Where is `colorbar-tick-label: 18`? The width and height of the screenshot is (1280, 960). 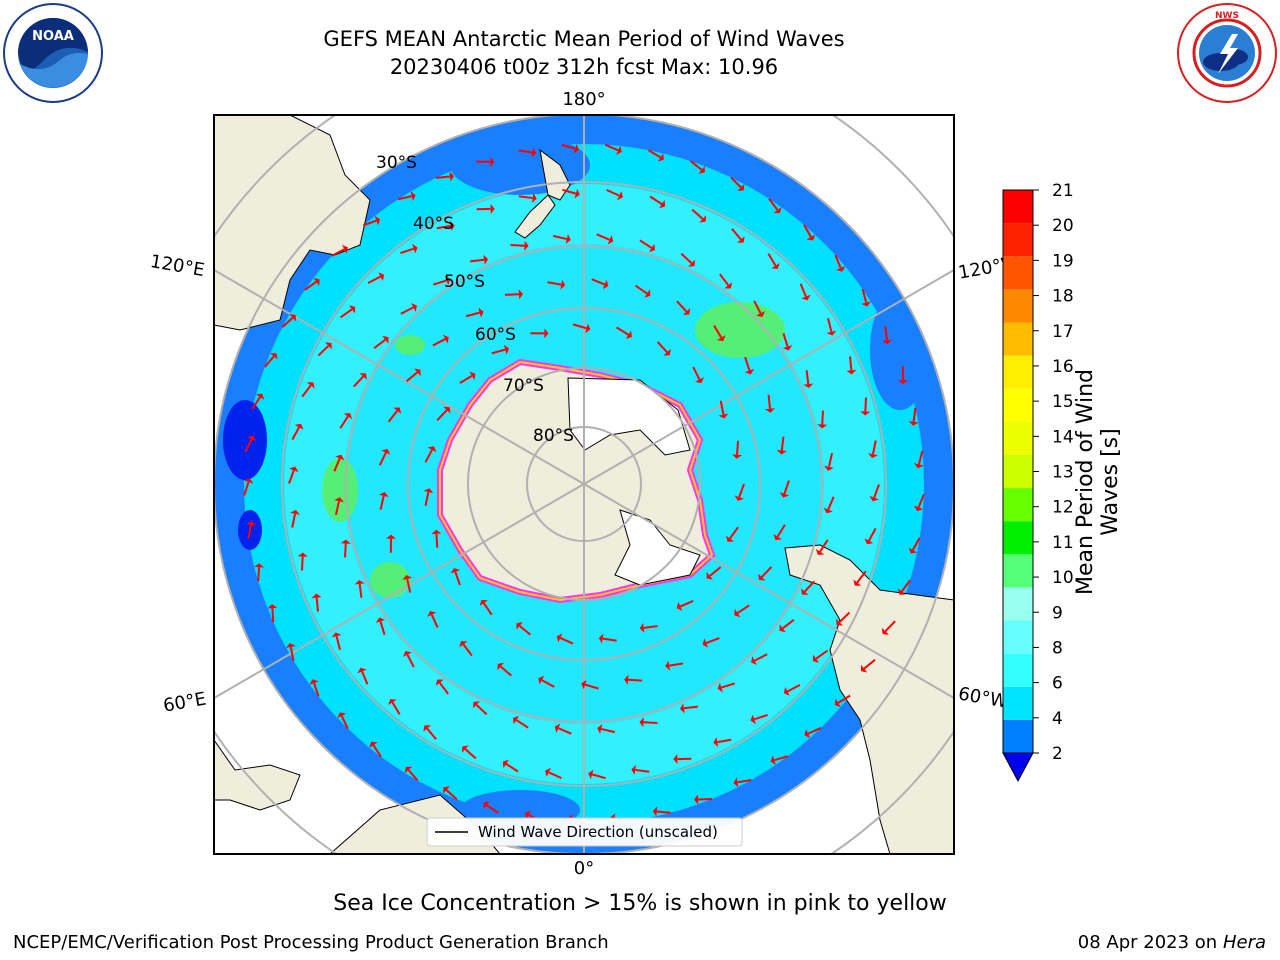
colorbar-tick-label: 18 is located at coordinates (1063, 297).